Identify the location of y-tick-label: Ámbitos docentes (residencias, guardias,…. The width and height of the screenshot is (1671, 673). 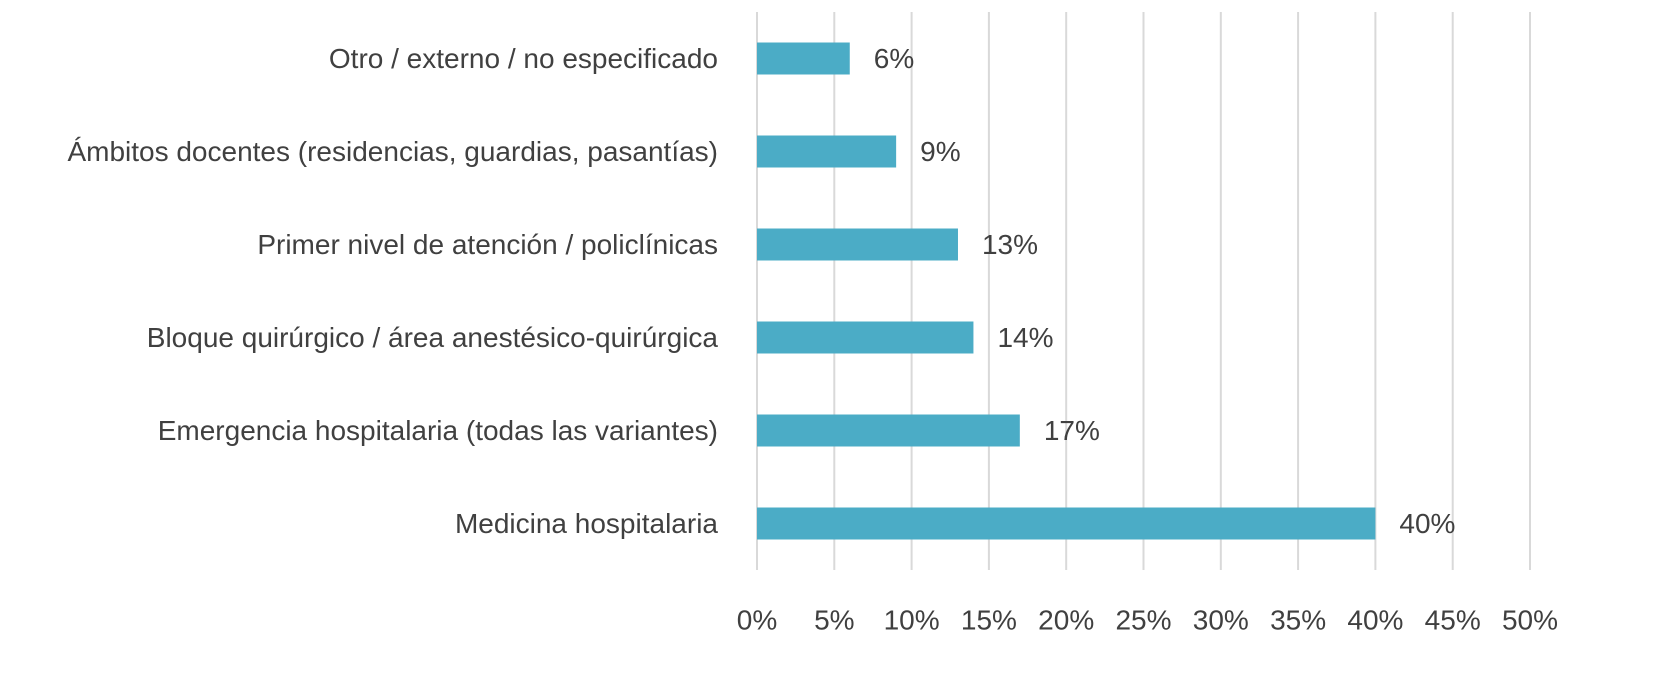
(392, 151).